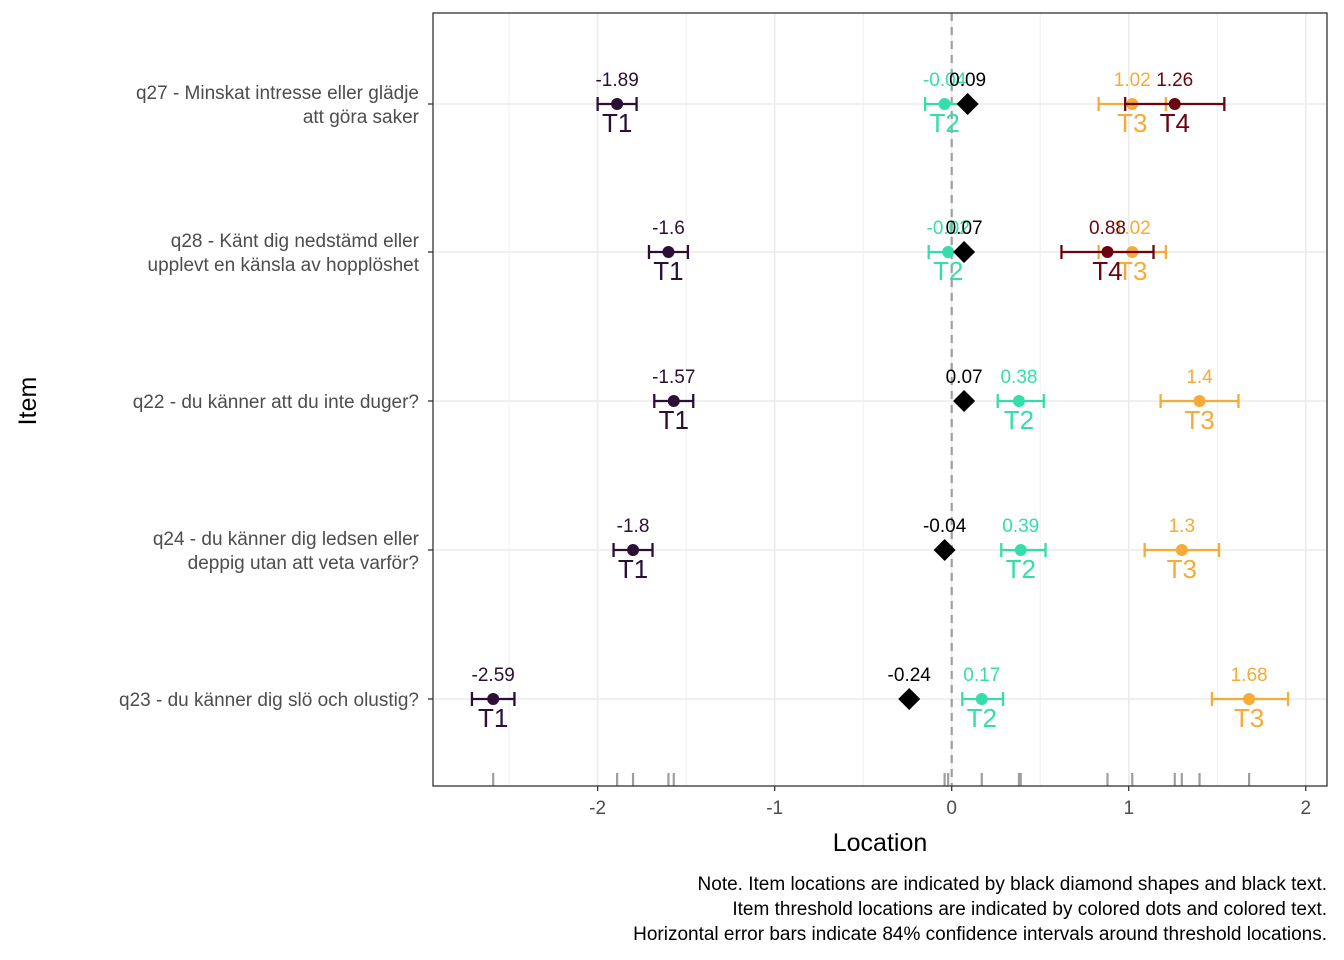 Image resolution: width=1344 pixels, height=960 pixels. I want to click on threshold-value-label: -1.8, so click(633, 526).